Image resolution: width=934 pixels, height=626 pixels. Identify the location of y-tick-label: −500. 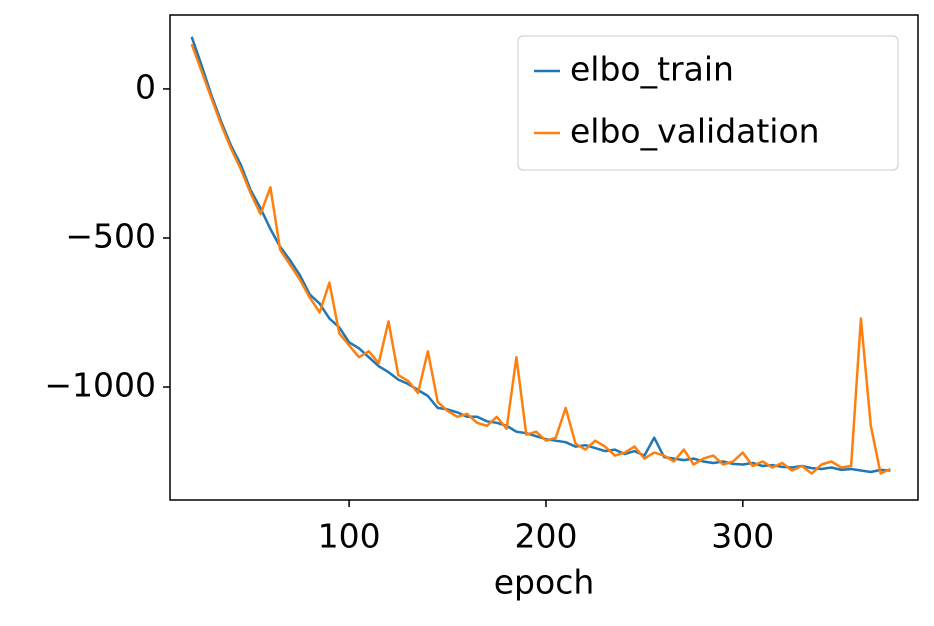
(110, 235).